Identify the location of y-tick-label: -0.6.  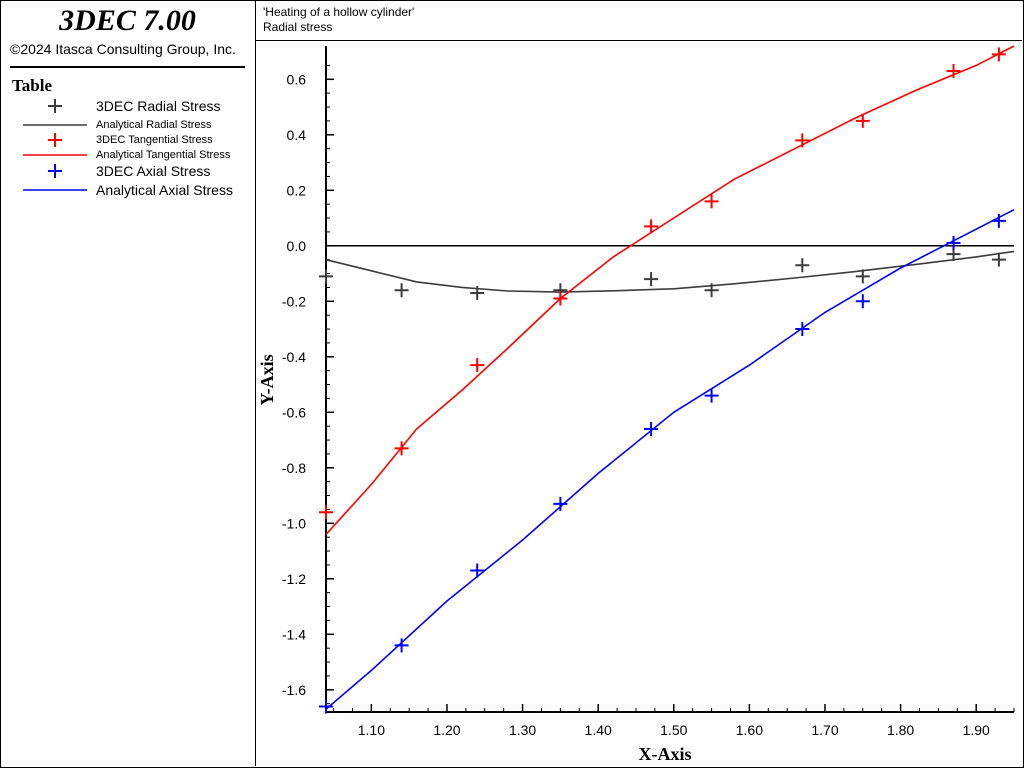
(294, 412).